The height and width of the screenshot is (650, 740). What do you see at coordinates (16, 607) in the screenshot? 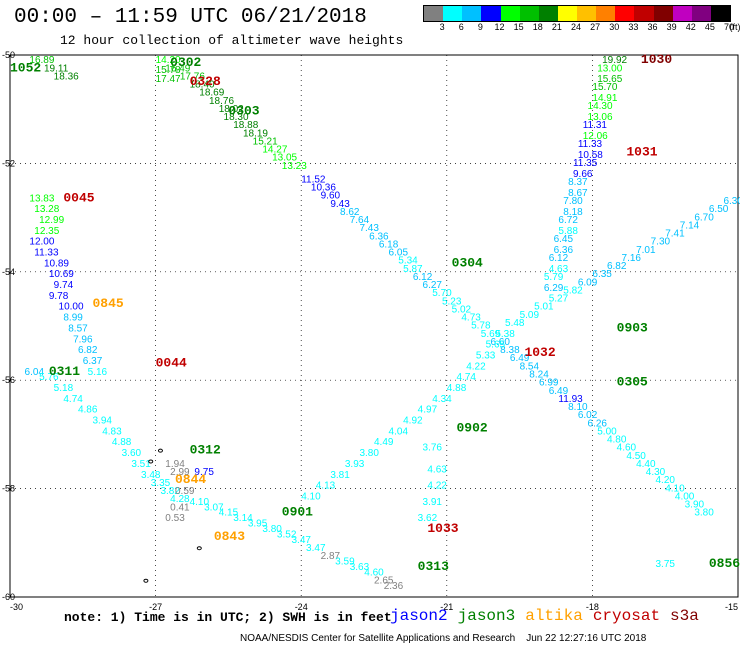
I see `lon-tick-label: -30` at bounding box center [16, 607].